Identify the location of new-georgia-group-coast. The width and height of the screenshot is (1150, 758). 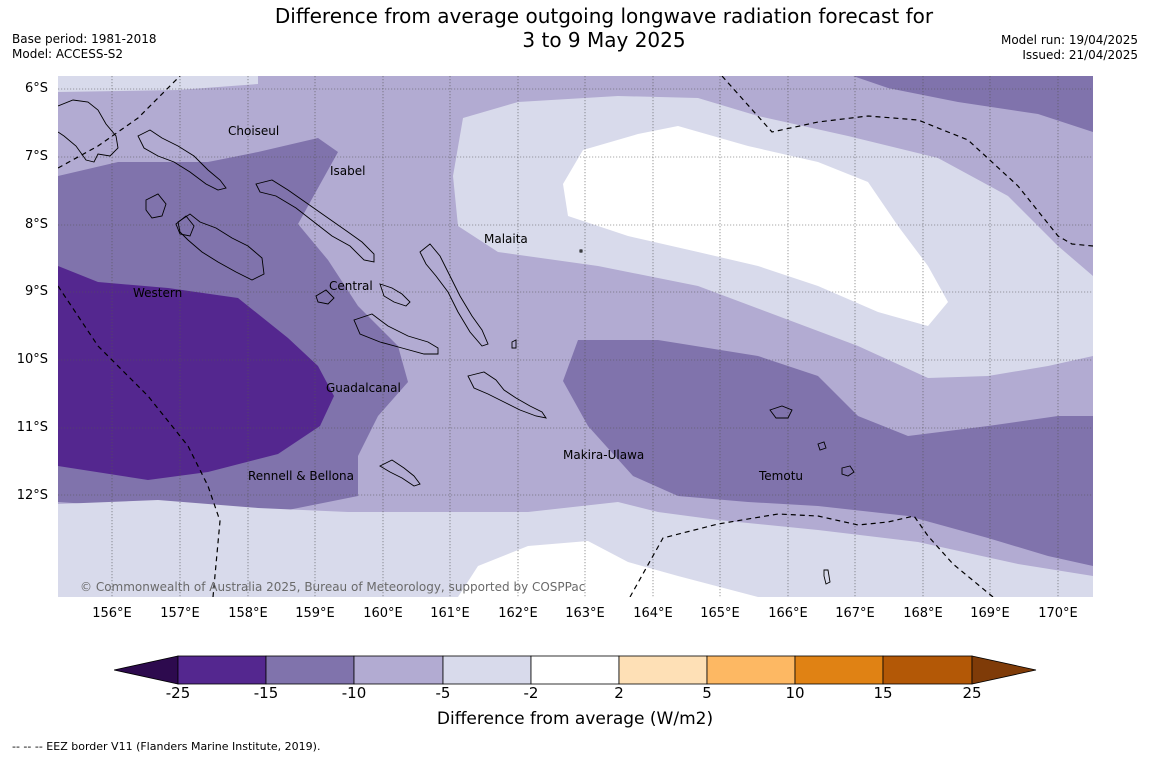
(221, 247).